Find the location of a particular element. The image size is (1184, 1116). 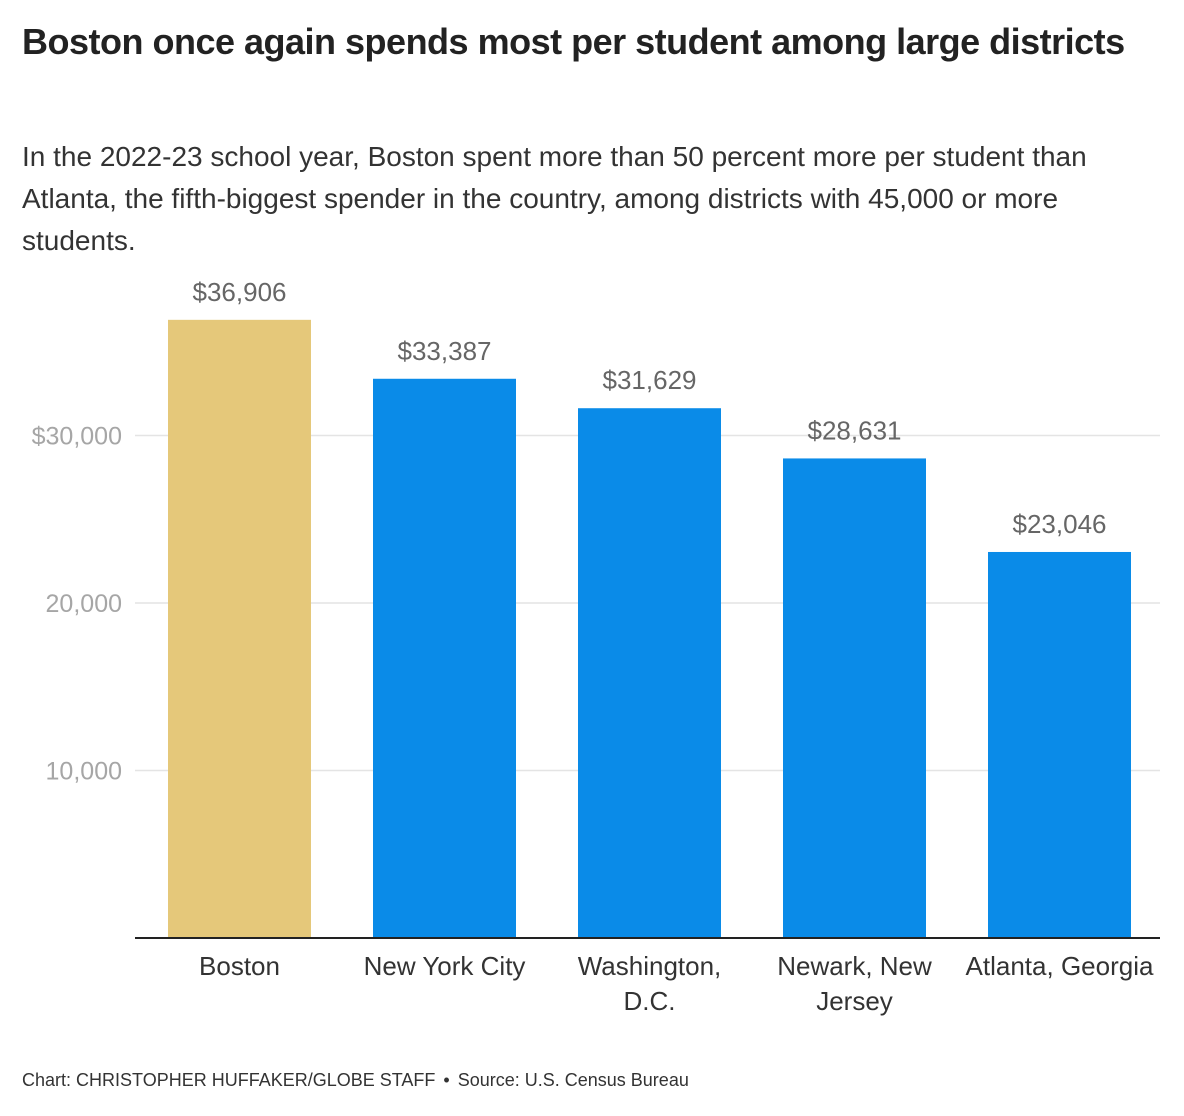

value-label: $36,906 is located at coordinates (240, 292).